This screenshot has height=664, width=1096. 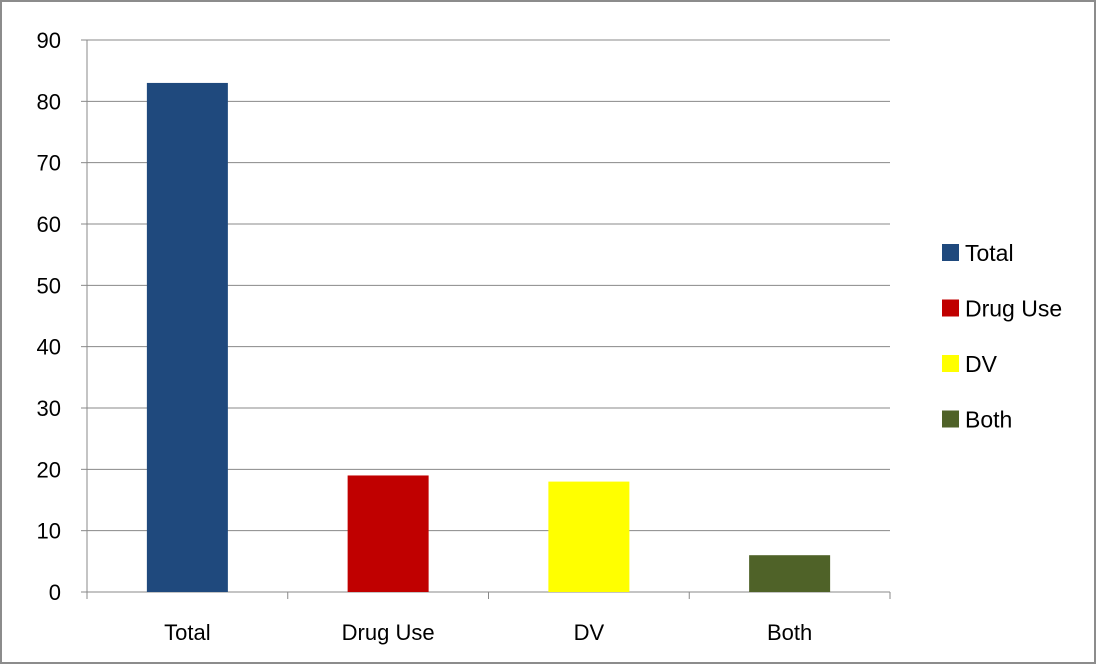 What do you see at coordinates (49, 347) in the screenshot?
I see `y-tick-label: 40` at bounding box center [49, 347].